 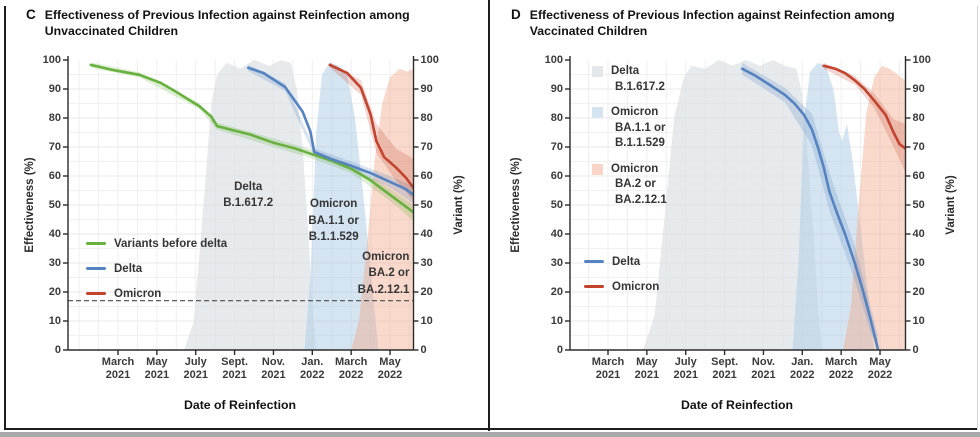 What do you see at coordinates (333, 237) in the screenshot?
I see `annotation-line: B.1.1.529` at bounding box center [333, 237].